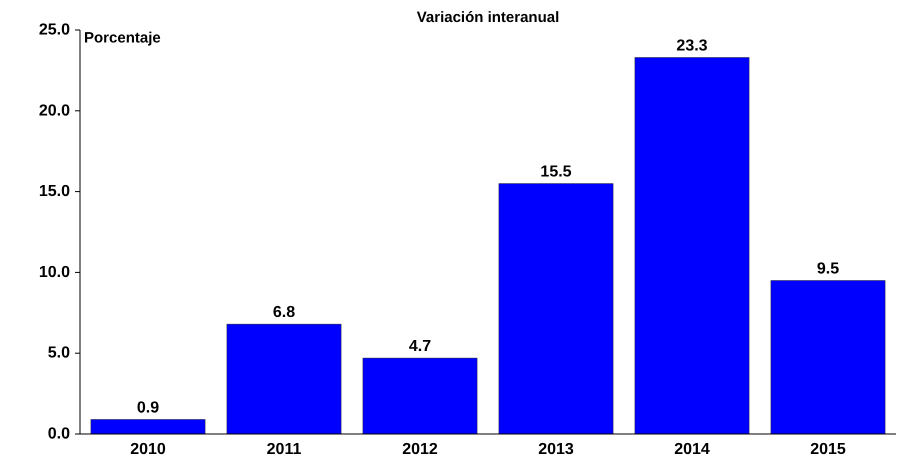  Describe the element at coordinates (54, 272) in the screenshot. I see `y-tick-label: 10.0` at that location.